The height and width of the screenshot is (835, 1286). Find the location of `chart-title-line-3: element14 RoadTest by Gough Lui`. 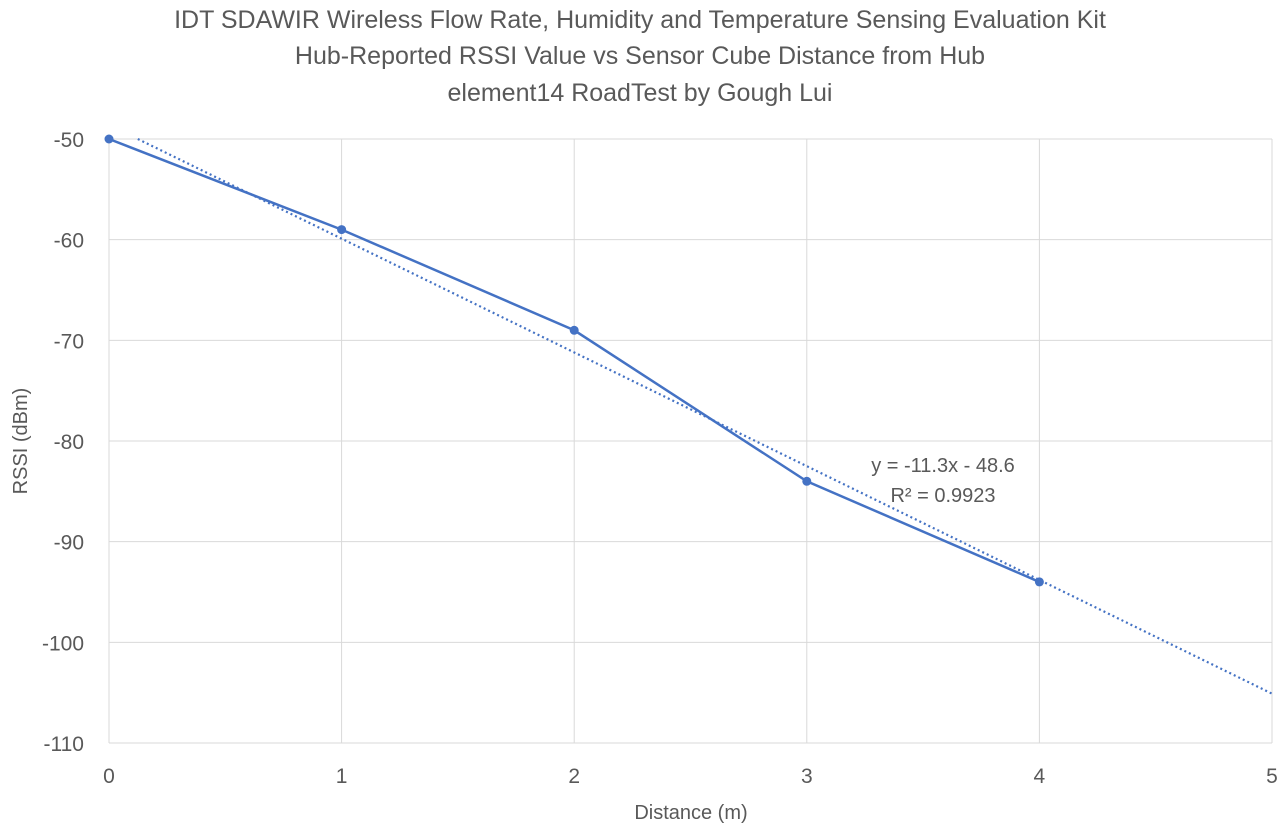

chart-title-line-3: element14 RoadTest by Gough Lui is located at coordinates (640, 93).